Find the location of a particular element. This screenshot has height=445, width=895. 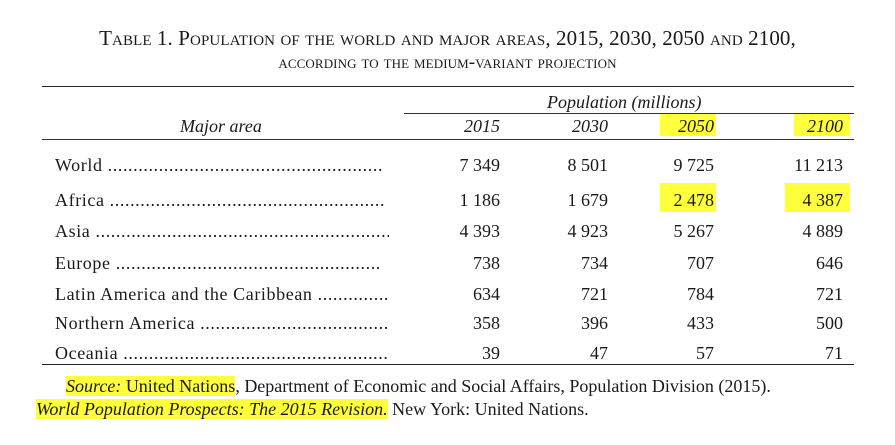

cell-world-2030: 8 501 is located at coordinates (588, 165).